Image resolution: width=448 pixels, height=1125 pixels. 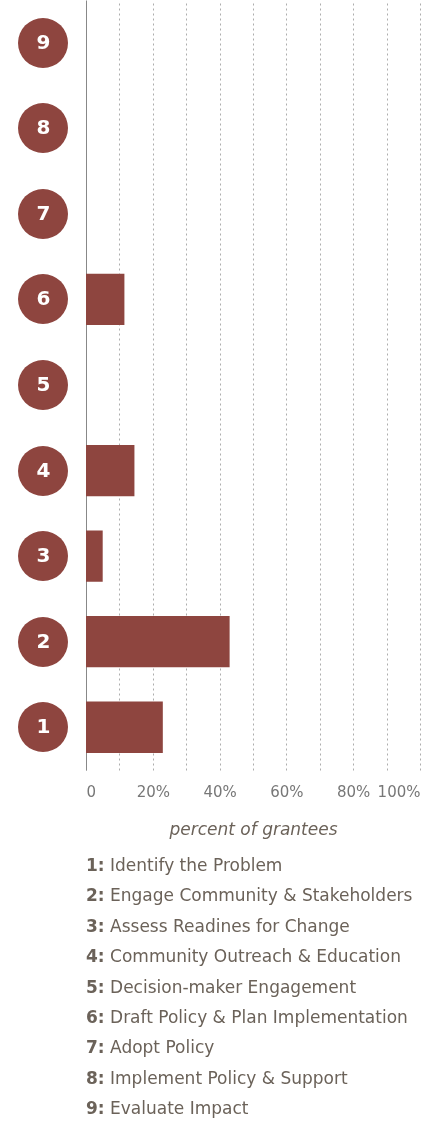 What do you see at coordinates (151, 1048) in the screenshot?
I see `text: 7: Adopt Policy` at bounding box center [151, 1048].